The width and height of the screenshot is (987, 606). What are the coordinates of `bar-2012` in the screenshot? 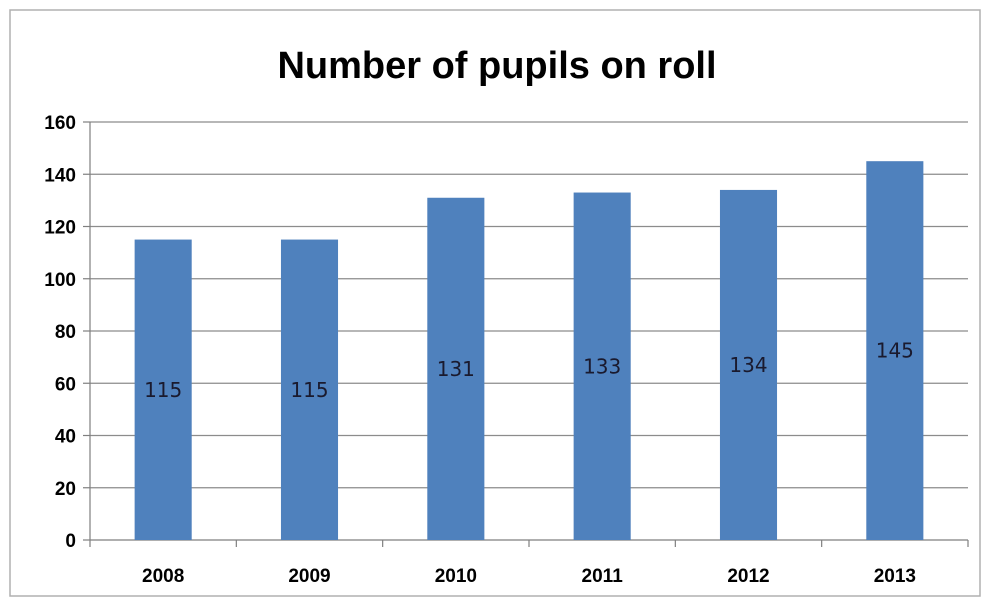 It's located at (748, 365).